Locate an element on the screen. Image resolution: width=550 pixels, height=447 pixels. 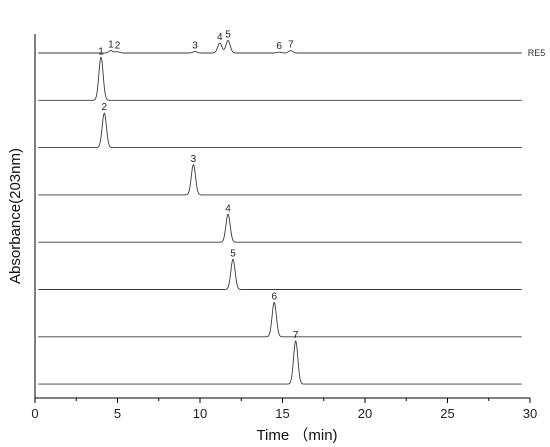
peak-label-7-1: 6 is located at coordinates (275, 296).